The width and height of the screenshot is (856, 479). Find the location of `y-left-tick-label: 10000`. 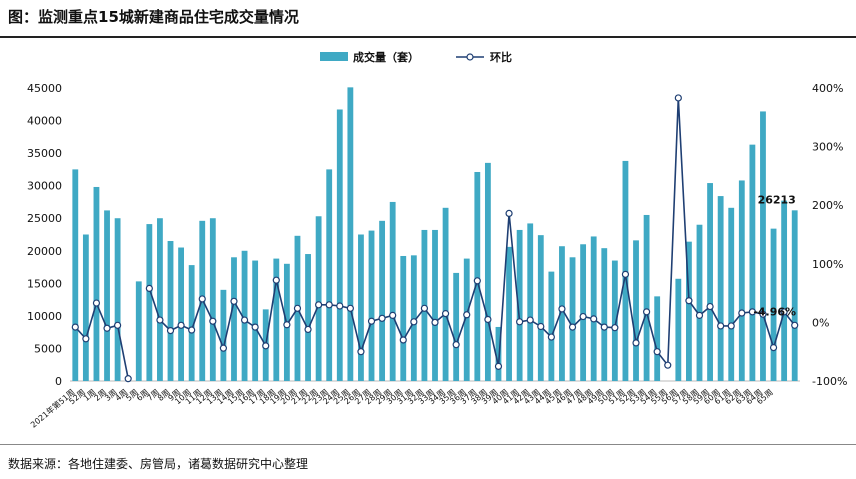

y-left-tick-label: 10000 is located at coordinates (44, 316).